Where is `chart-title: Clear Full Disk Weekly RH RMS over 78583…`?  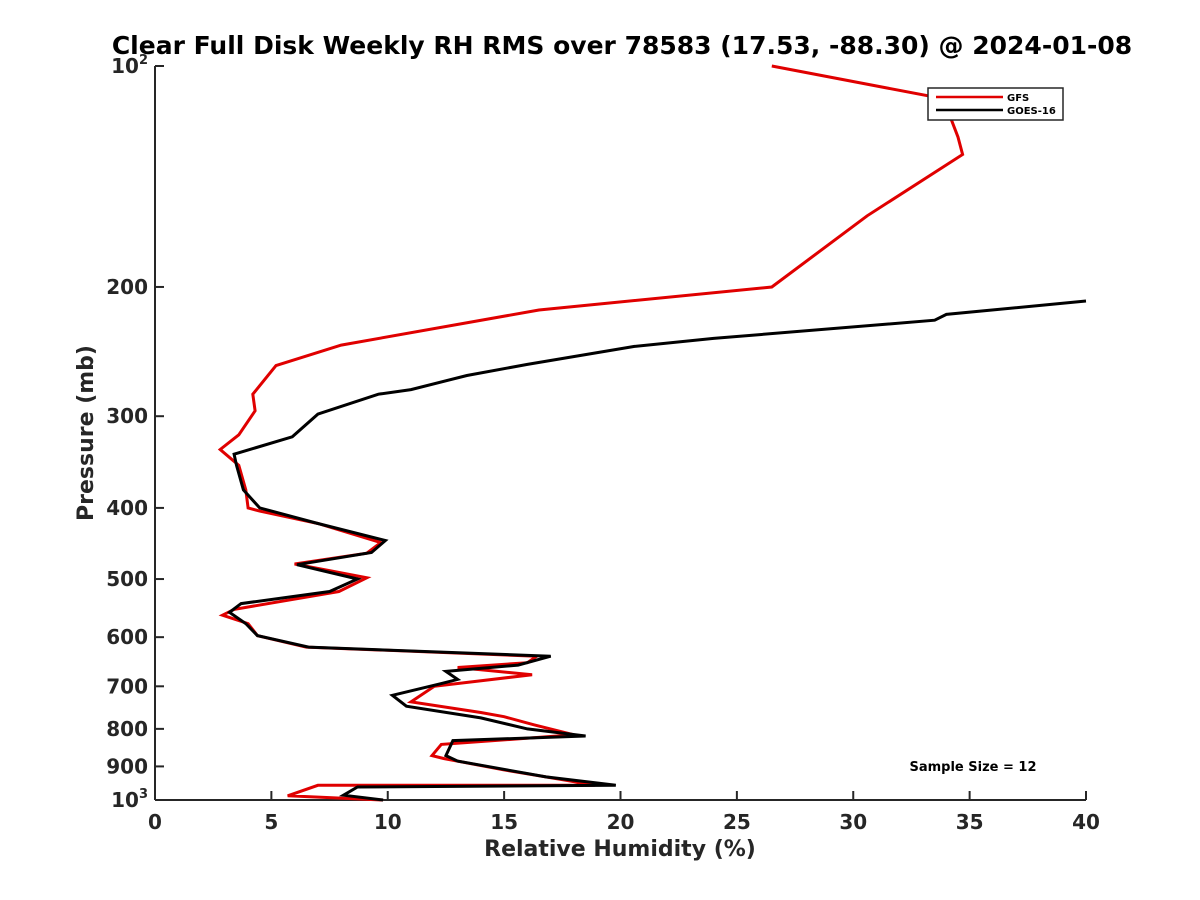
chart-title: Clear Full Disk Weekly RH RMS over 78583… is located at coordinates (622, 45).